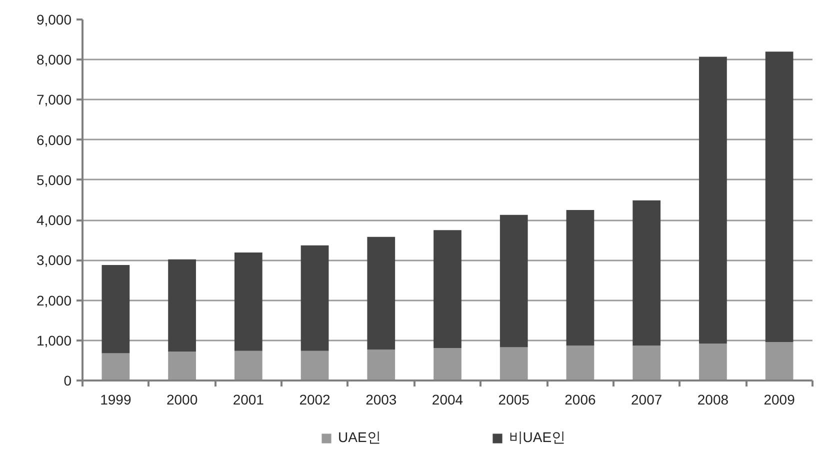  What do you see at coordinates (54, 300) in the screenshot?
I see `y-tick-label: 2,000` at bounding box center [54, 300].